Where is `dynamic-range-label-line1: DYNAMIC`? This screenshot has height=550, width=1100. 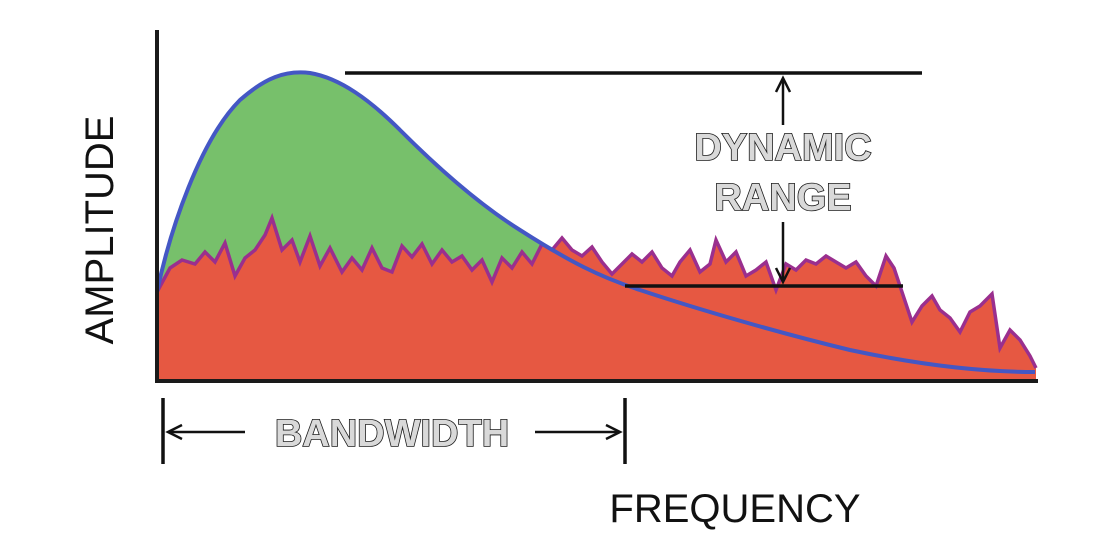
dynamic-range-label-line1: DYNAMIC is located at coordinates (782, 148).